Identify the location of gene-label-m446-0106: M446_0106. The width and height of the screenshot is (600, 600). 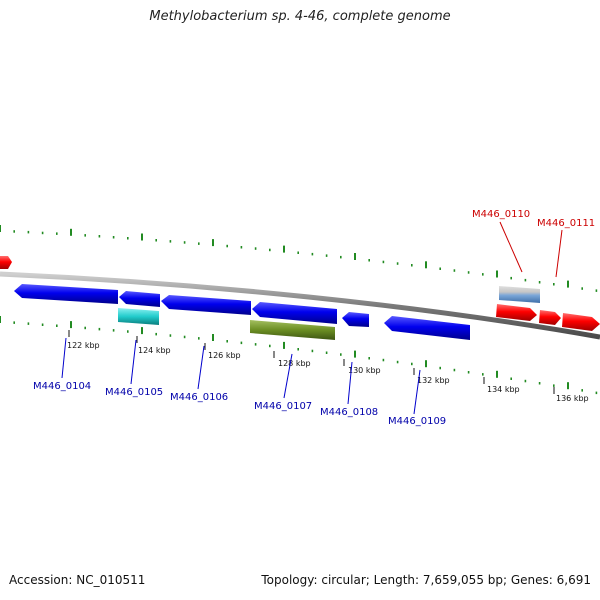
(199, 397).